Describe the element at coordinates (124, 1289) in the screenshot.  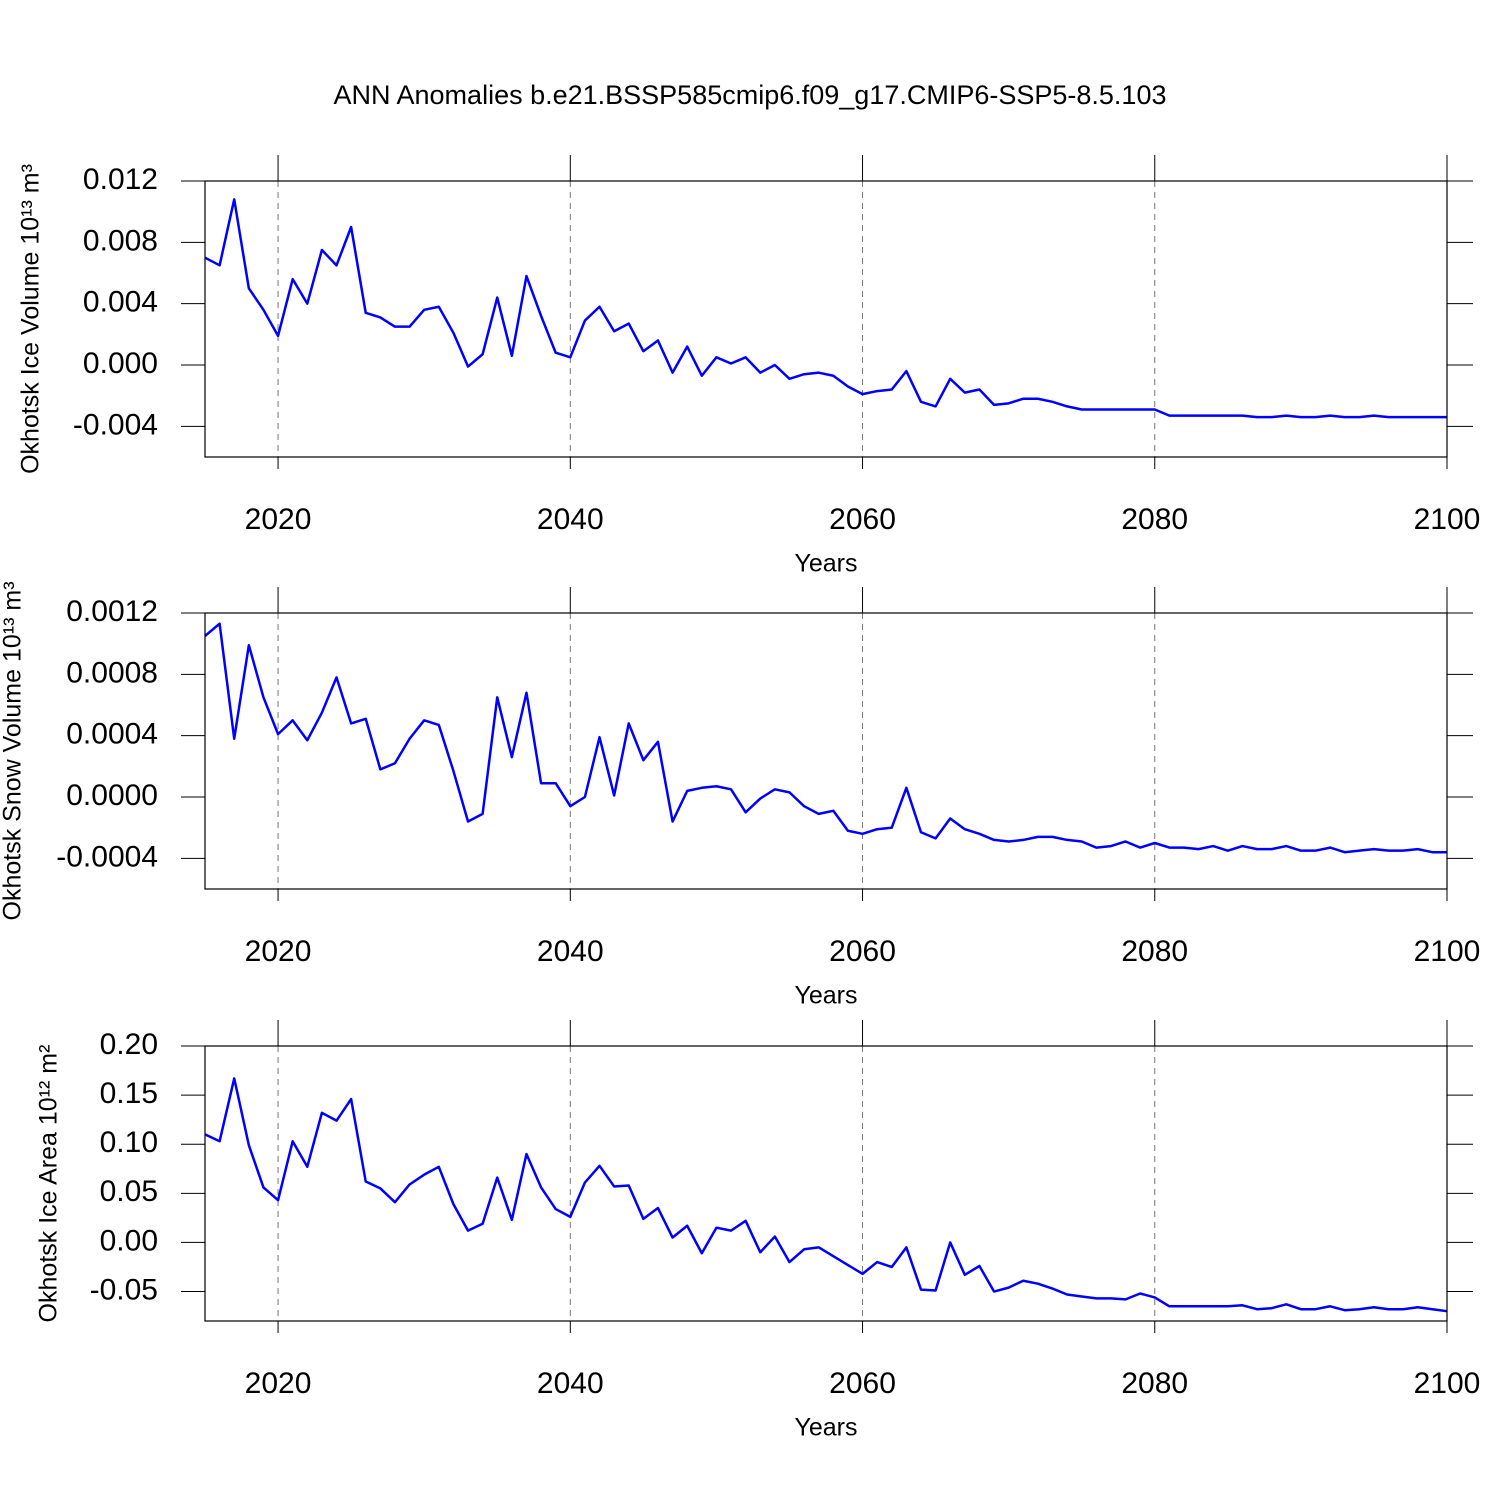
I see `y-tick-label: -0.05` at that location.